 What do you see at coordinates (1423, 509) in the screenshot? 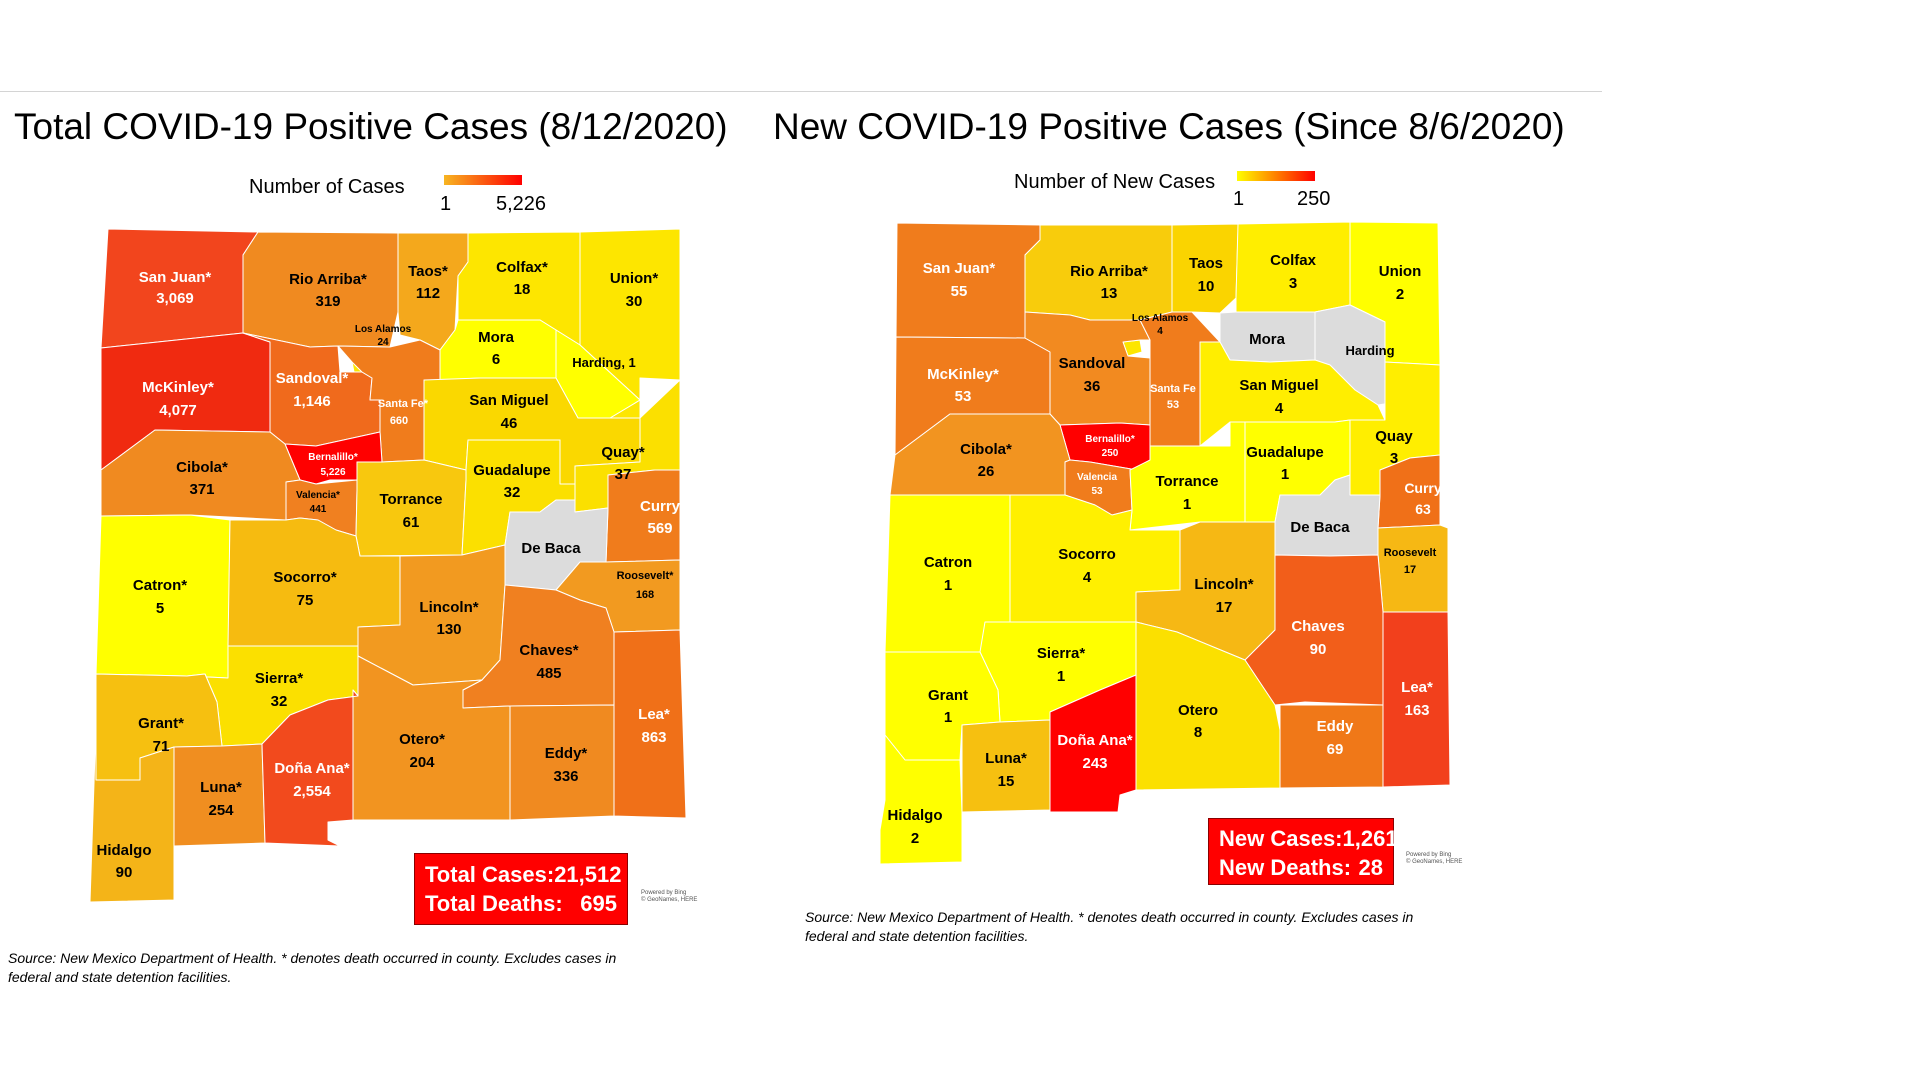
I see `right-label-curry-value: 63` at bounding box center [1423, 509].